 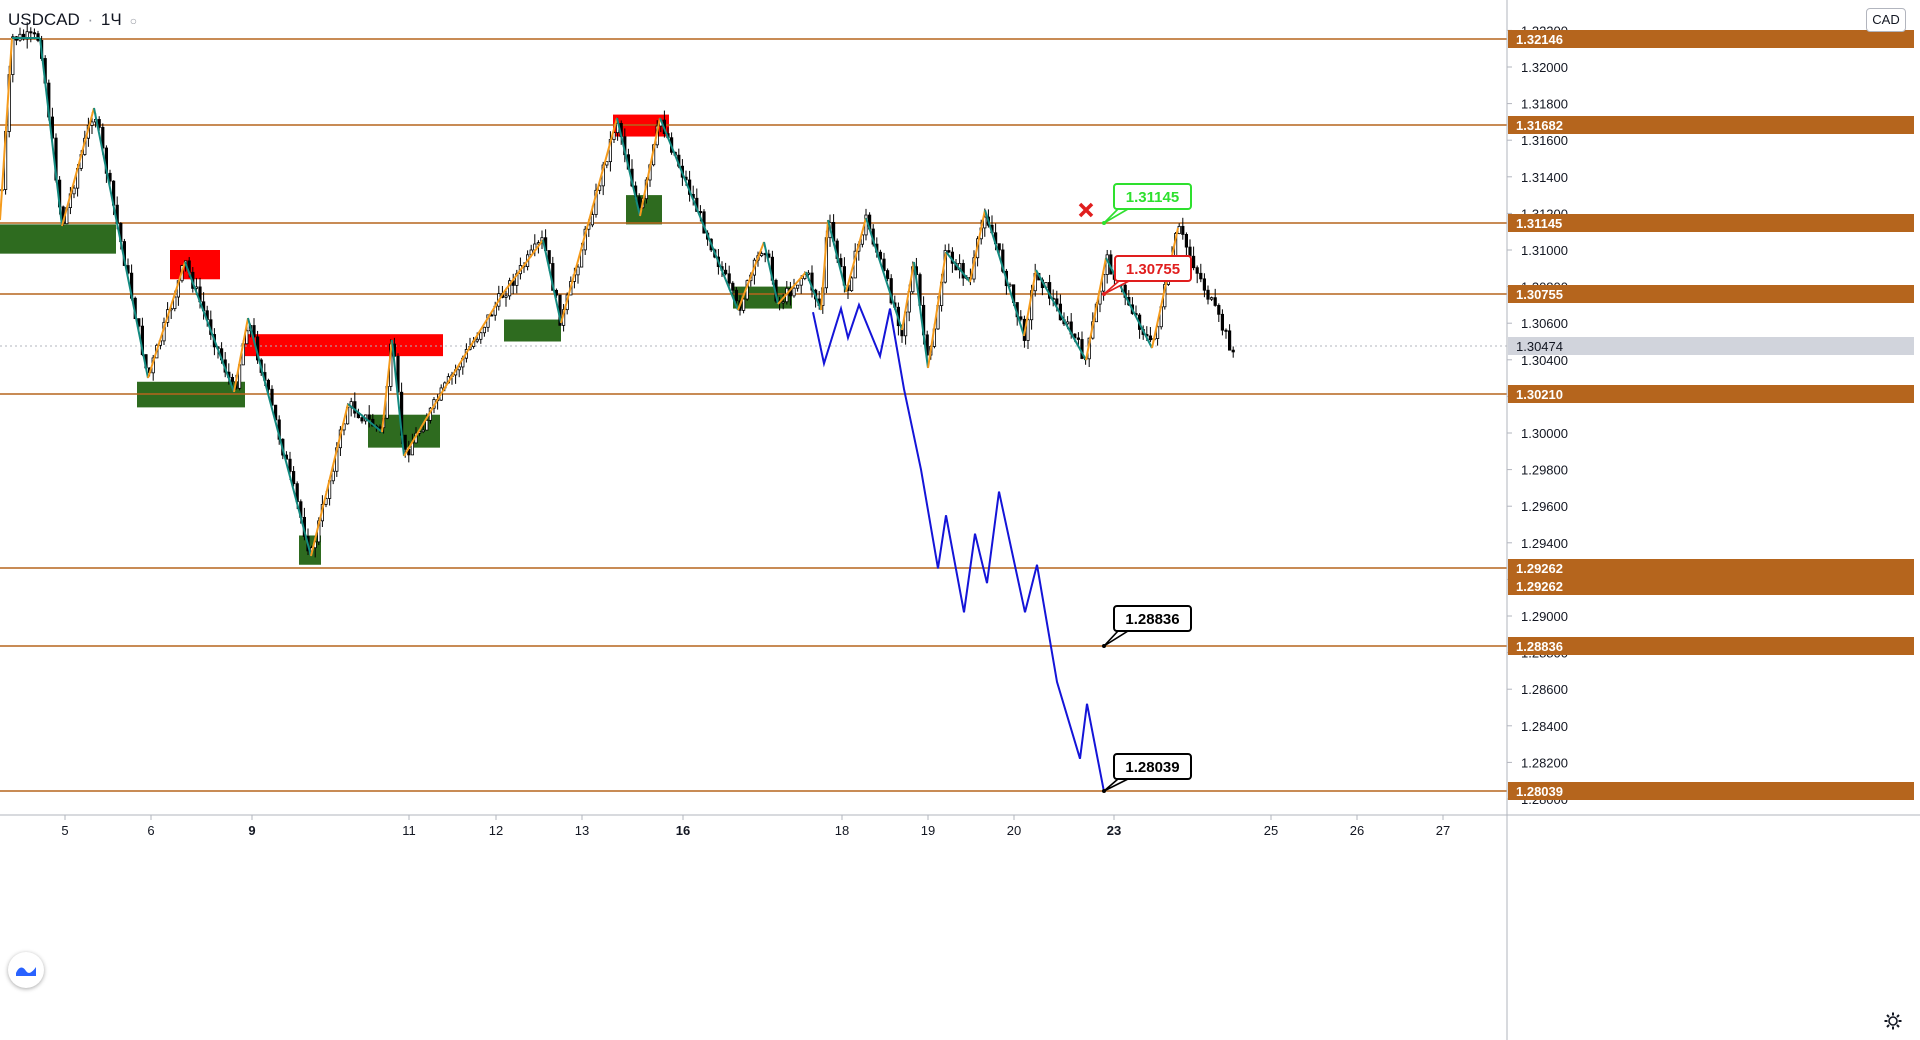 What do you see at coordinates (1539, 223) in the screenshot?
I see `svg-text: 1.31145` at bounding box center [1539, 223].